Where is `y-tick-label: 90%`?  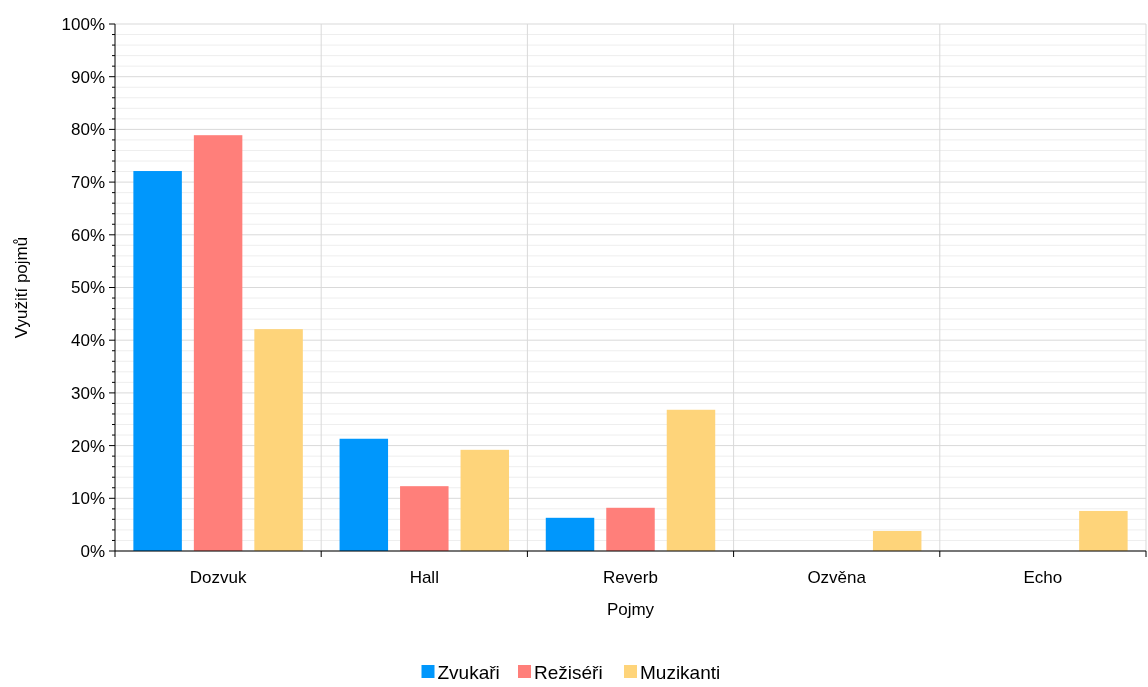 y-tick-label: 90% is located at coordinates (87, 77).